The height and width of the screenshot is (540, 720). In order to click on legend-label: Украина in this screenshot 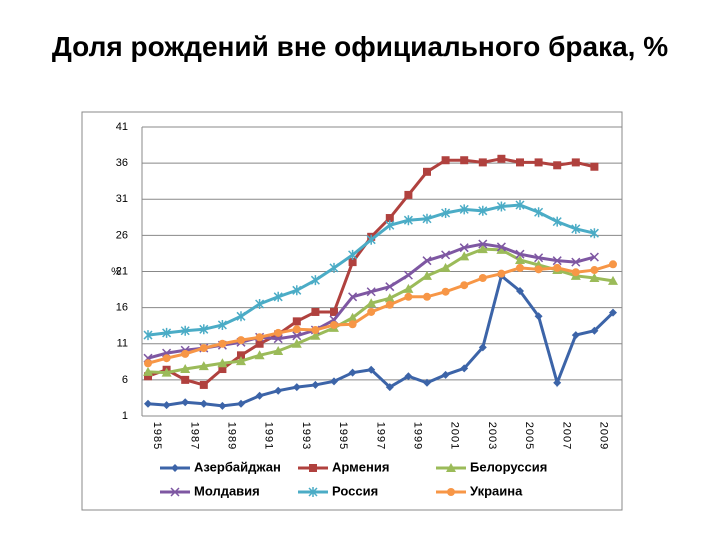, I will do `click(496, 490)`.